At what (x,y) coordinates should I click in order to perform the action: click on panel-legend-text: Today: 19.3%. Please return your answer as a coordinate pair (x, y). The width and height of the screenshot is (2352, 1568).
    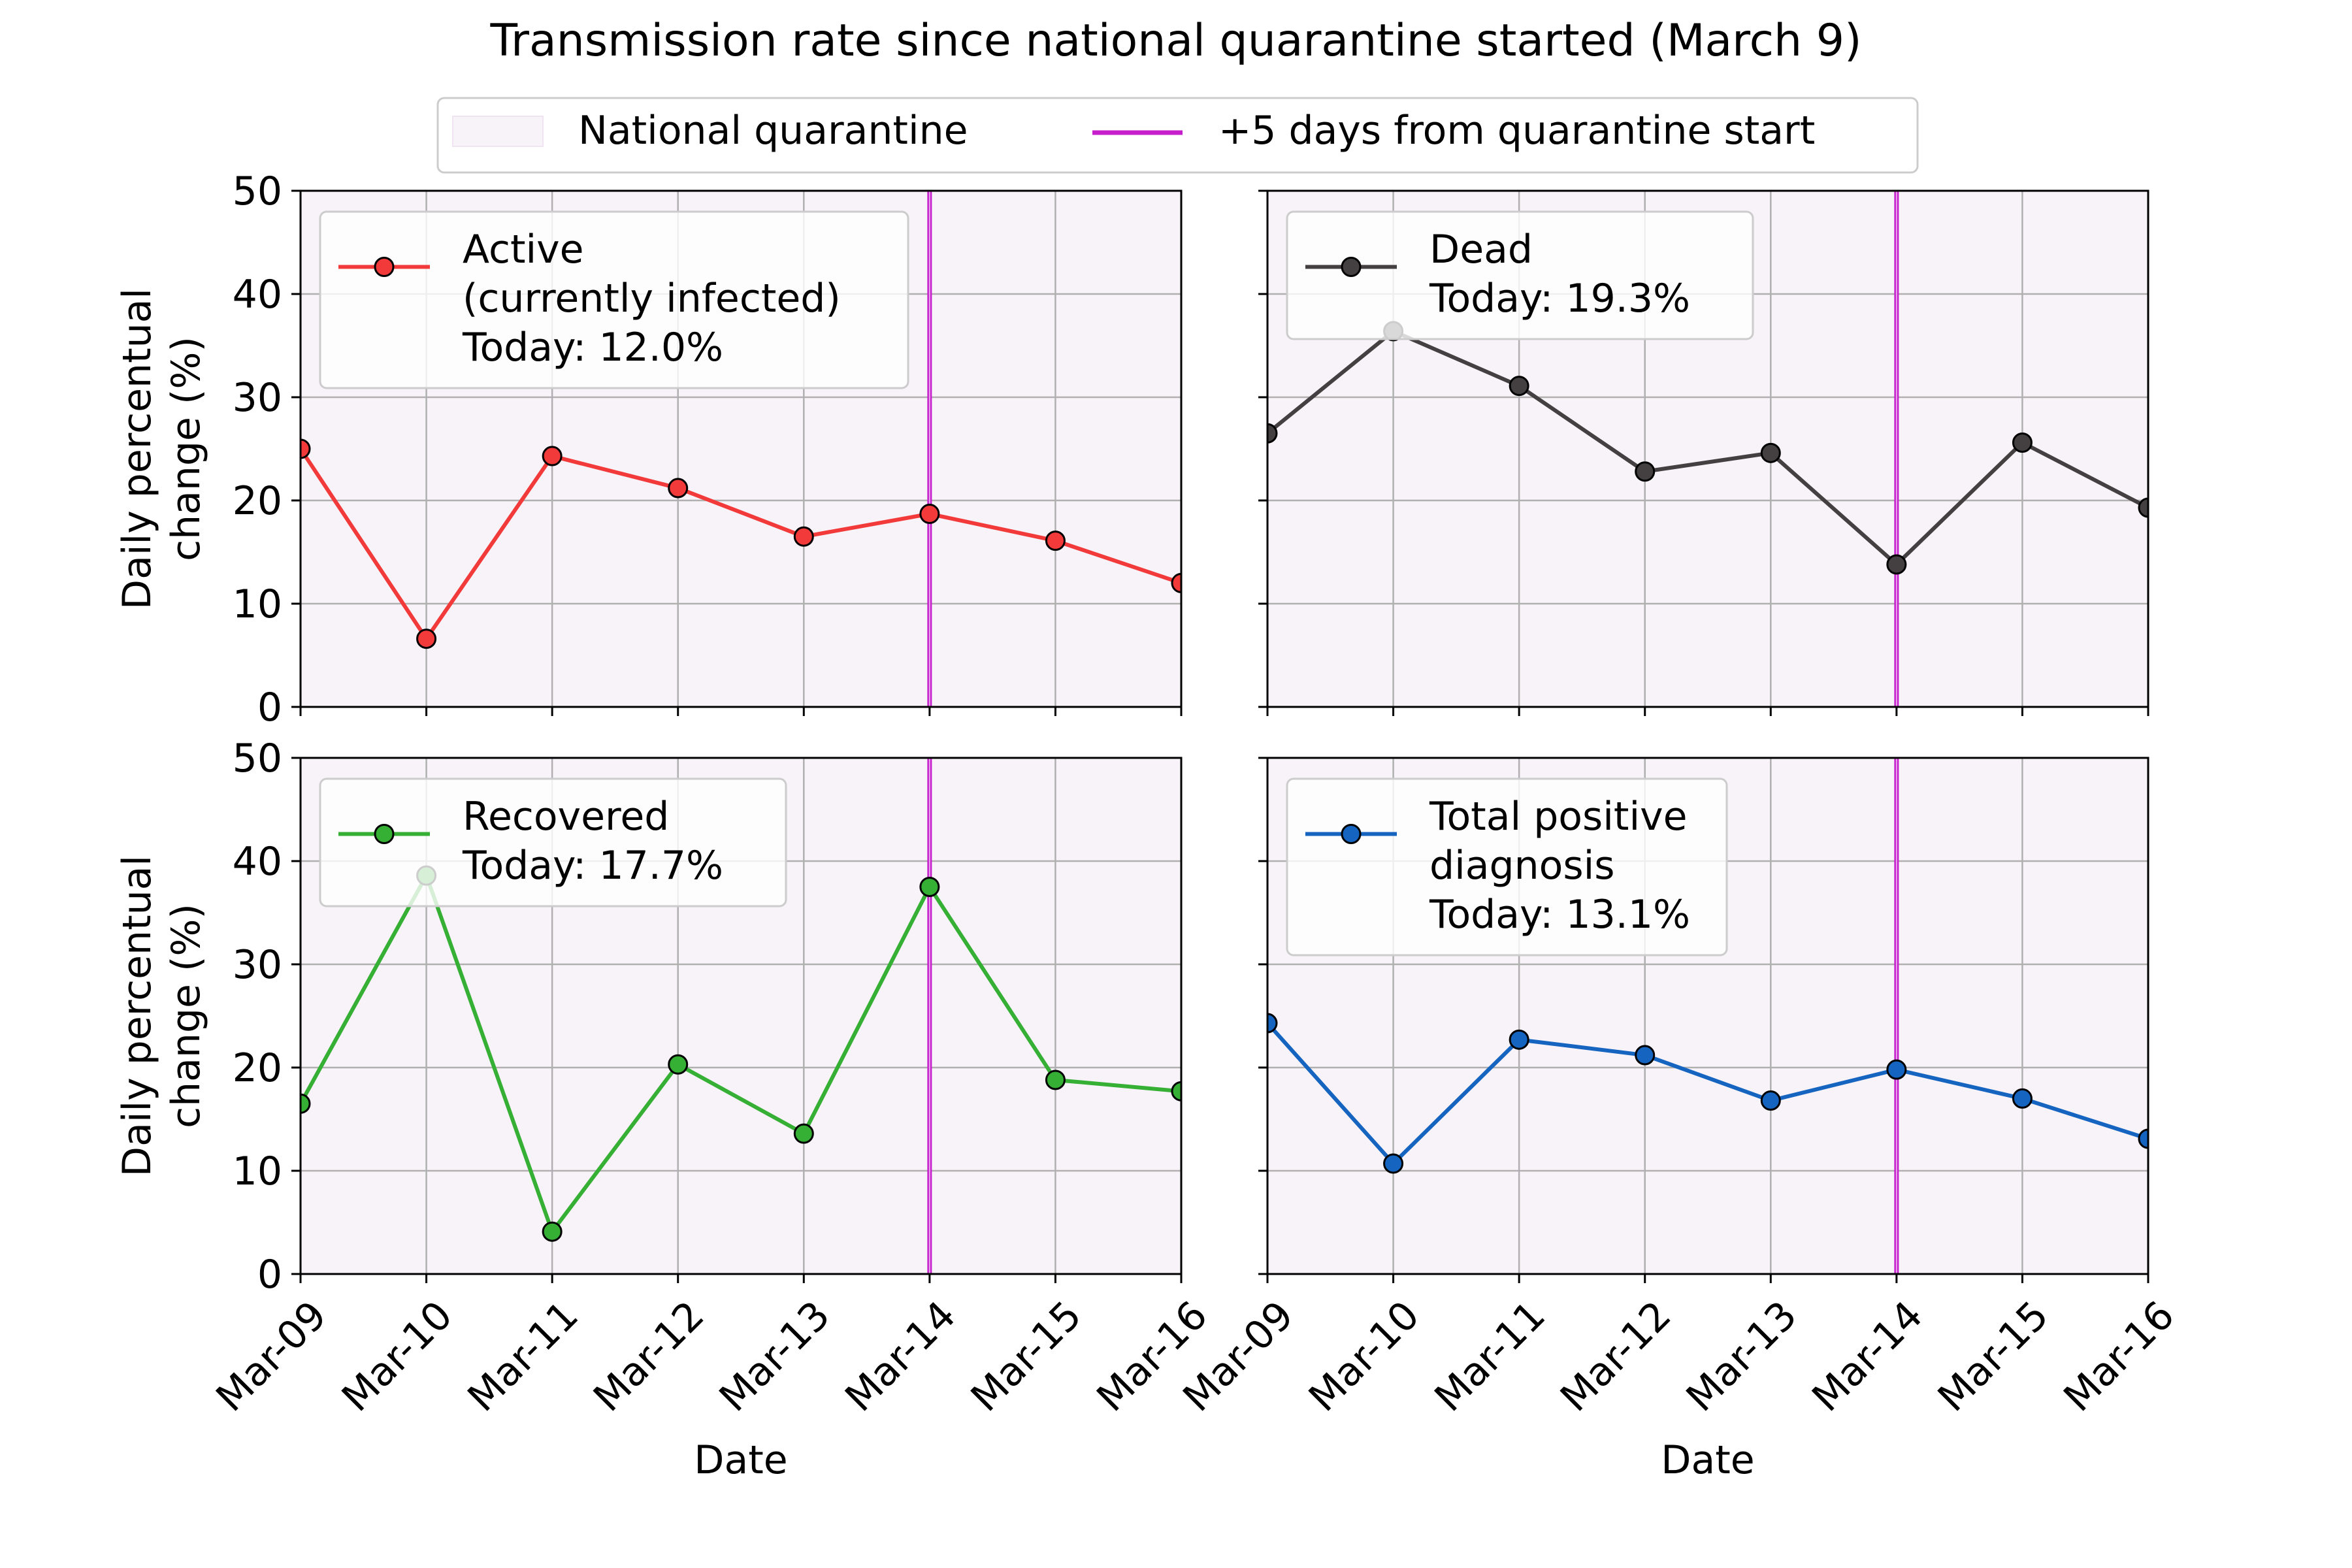
    Looking at the image, I should click on (1559, 298).